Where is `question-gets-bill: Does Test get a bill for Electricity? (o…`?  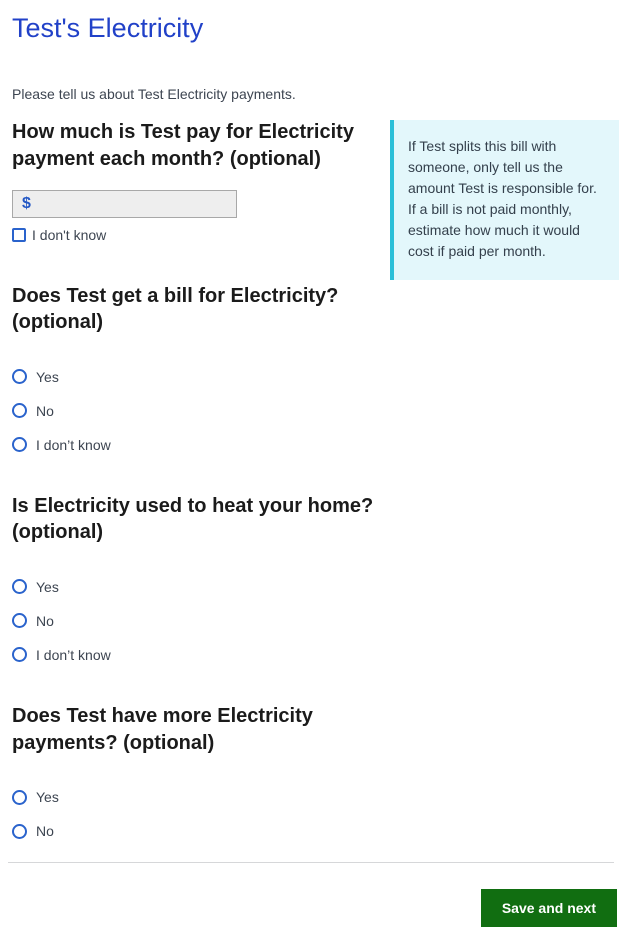 question-gets-bill: Does Test get a bill for Electricity? (o… is located at coordinates (195, 368).